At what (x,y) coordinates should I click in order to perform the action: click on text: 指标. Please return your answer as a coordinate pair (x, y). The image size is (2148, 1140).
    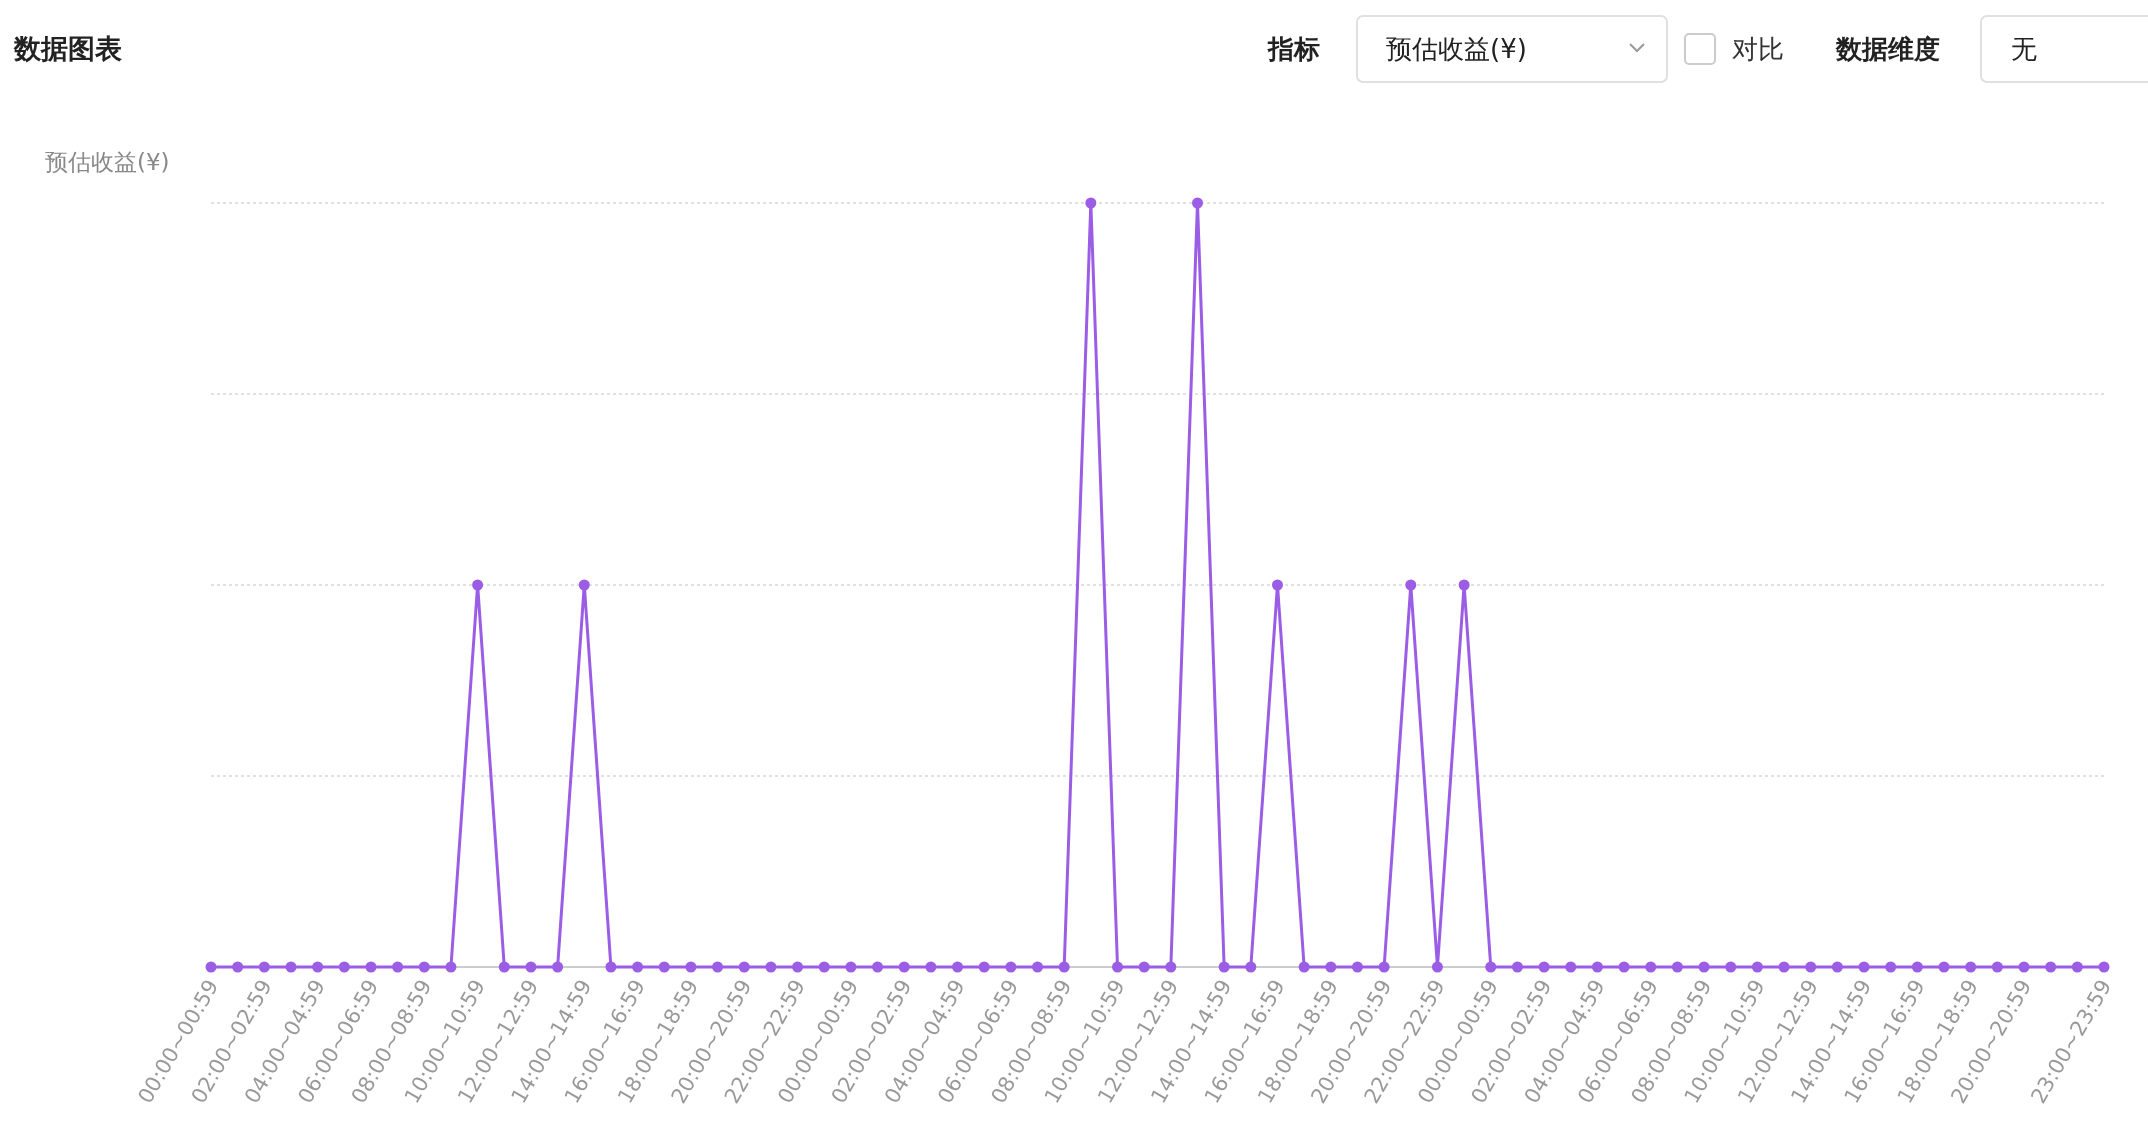
    Looking at the image, I should click on (1293, 49).